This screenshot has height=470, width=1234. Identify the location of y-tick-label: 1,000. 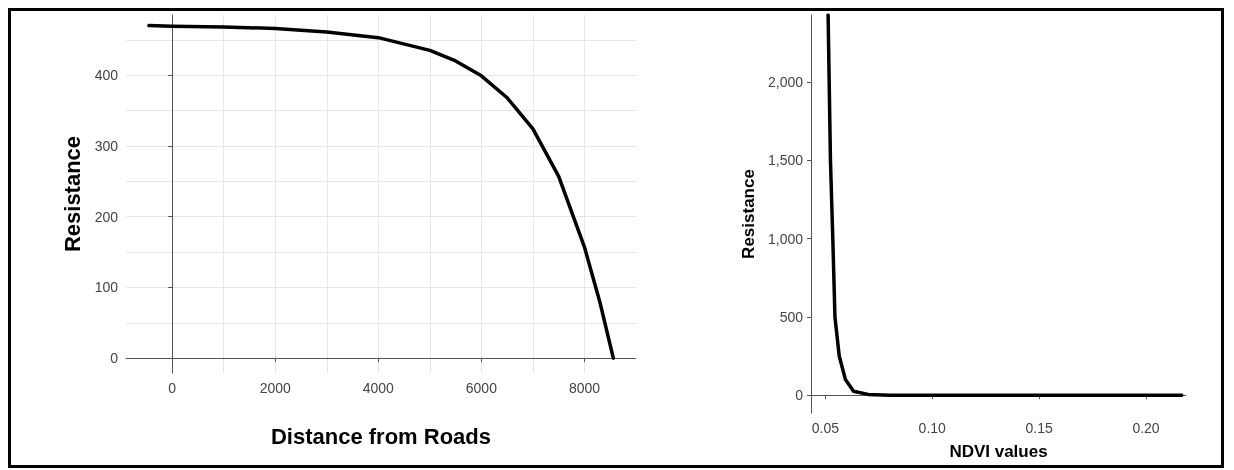
(785, 238).